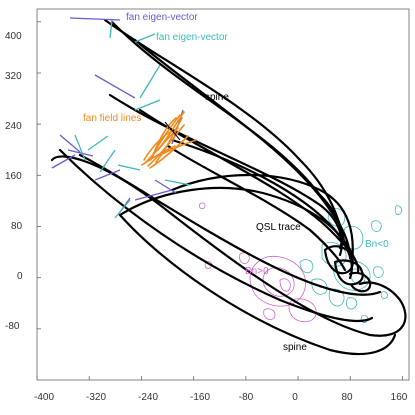 This screenshot has height=415, width=415. What do you see at coordinates (12, 326) in the screenshot?
I see `y-tick-label: -80` at bounding box center [12, 326].